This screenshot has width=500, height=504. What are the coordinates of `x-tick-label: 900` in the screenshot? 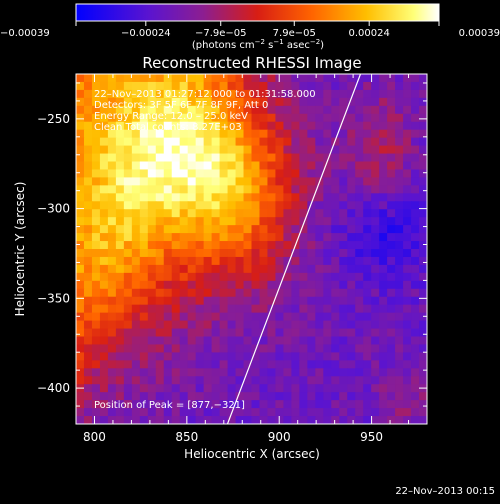 It's located at (279, 437).